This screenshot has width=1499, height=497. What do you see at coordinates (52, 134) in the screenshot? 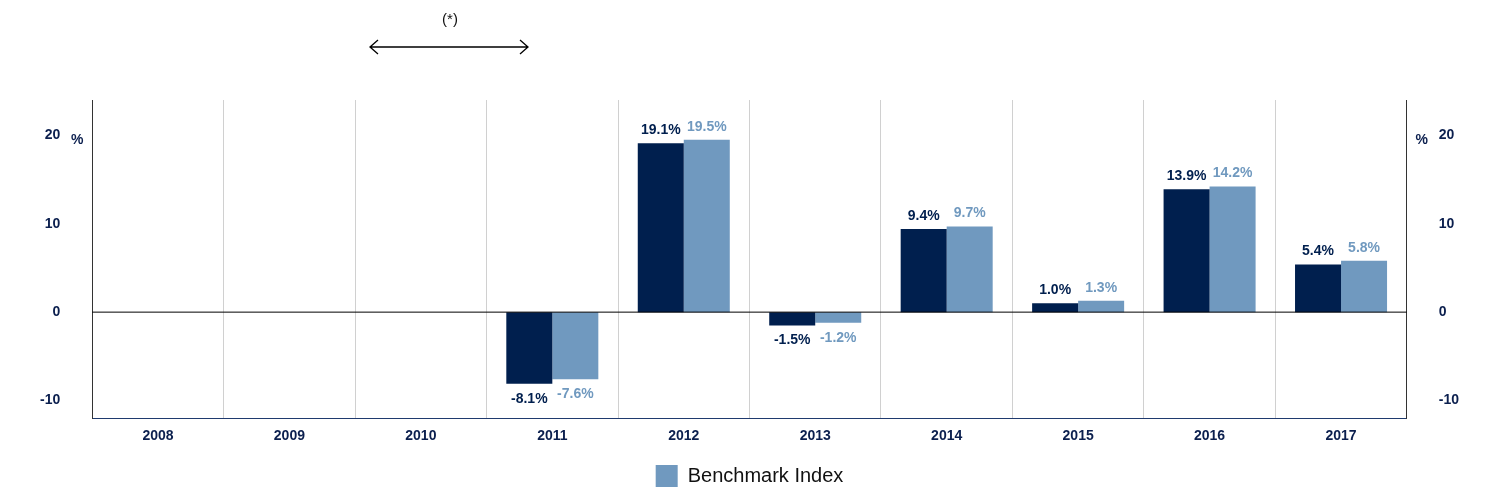
I see `y-tick-label: 20` at bounding box center [52, 134].